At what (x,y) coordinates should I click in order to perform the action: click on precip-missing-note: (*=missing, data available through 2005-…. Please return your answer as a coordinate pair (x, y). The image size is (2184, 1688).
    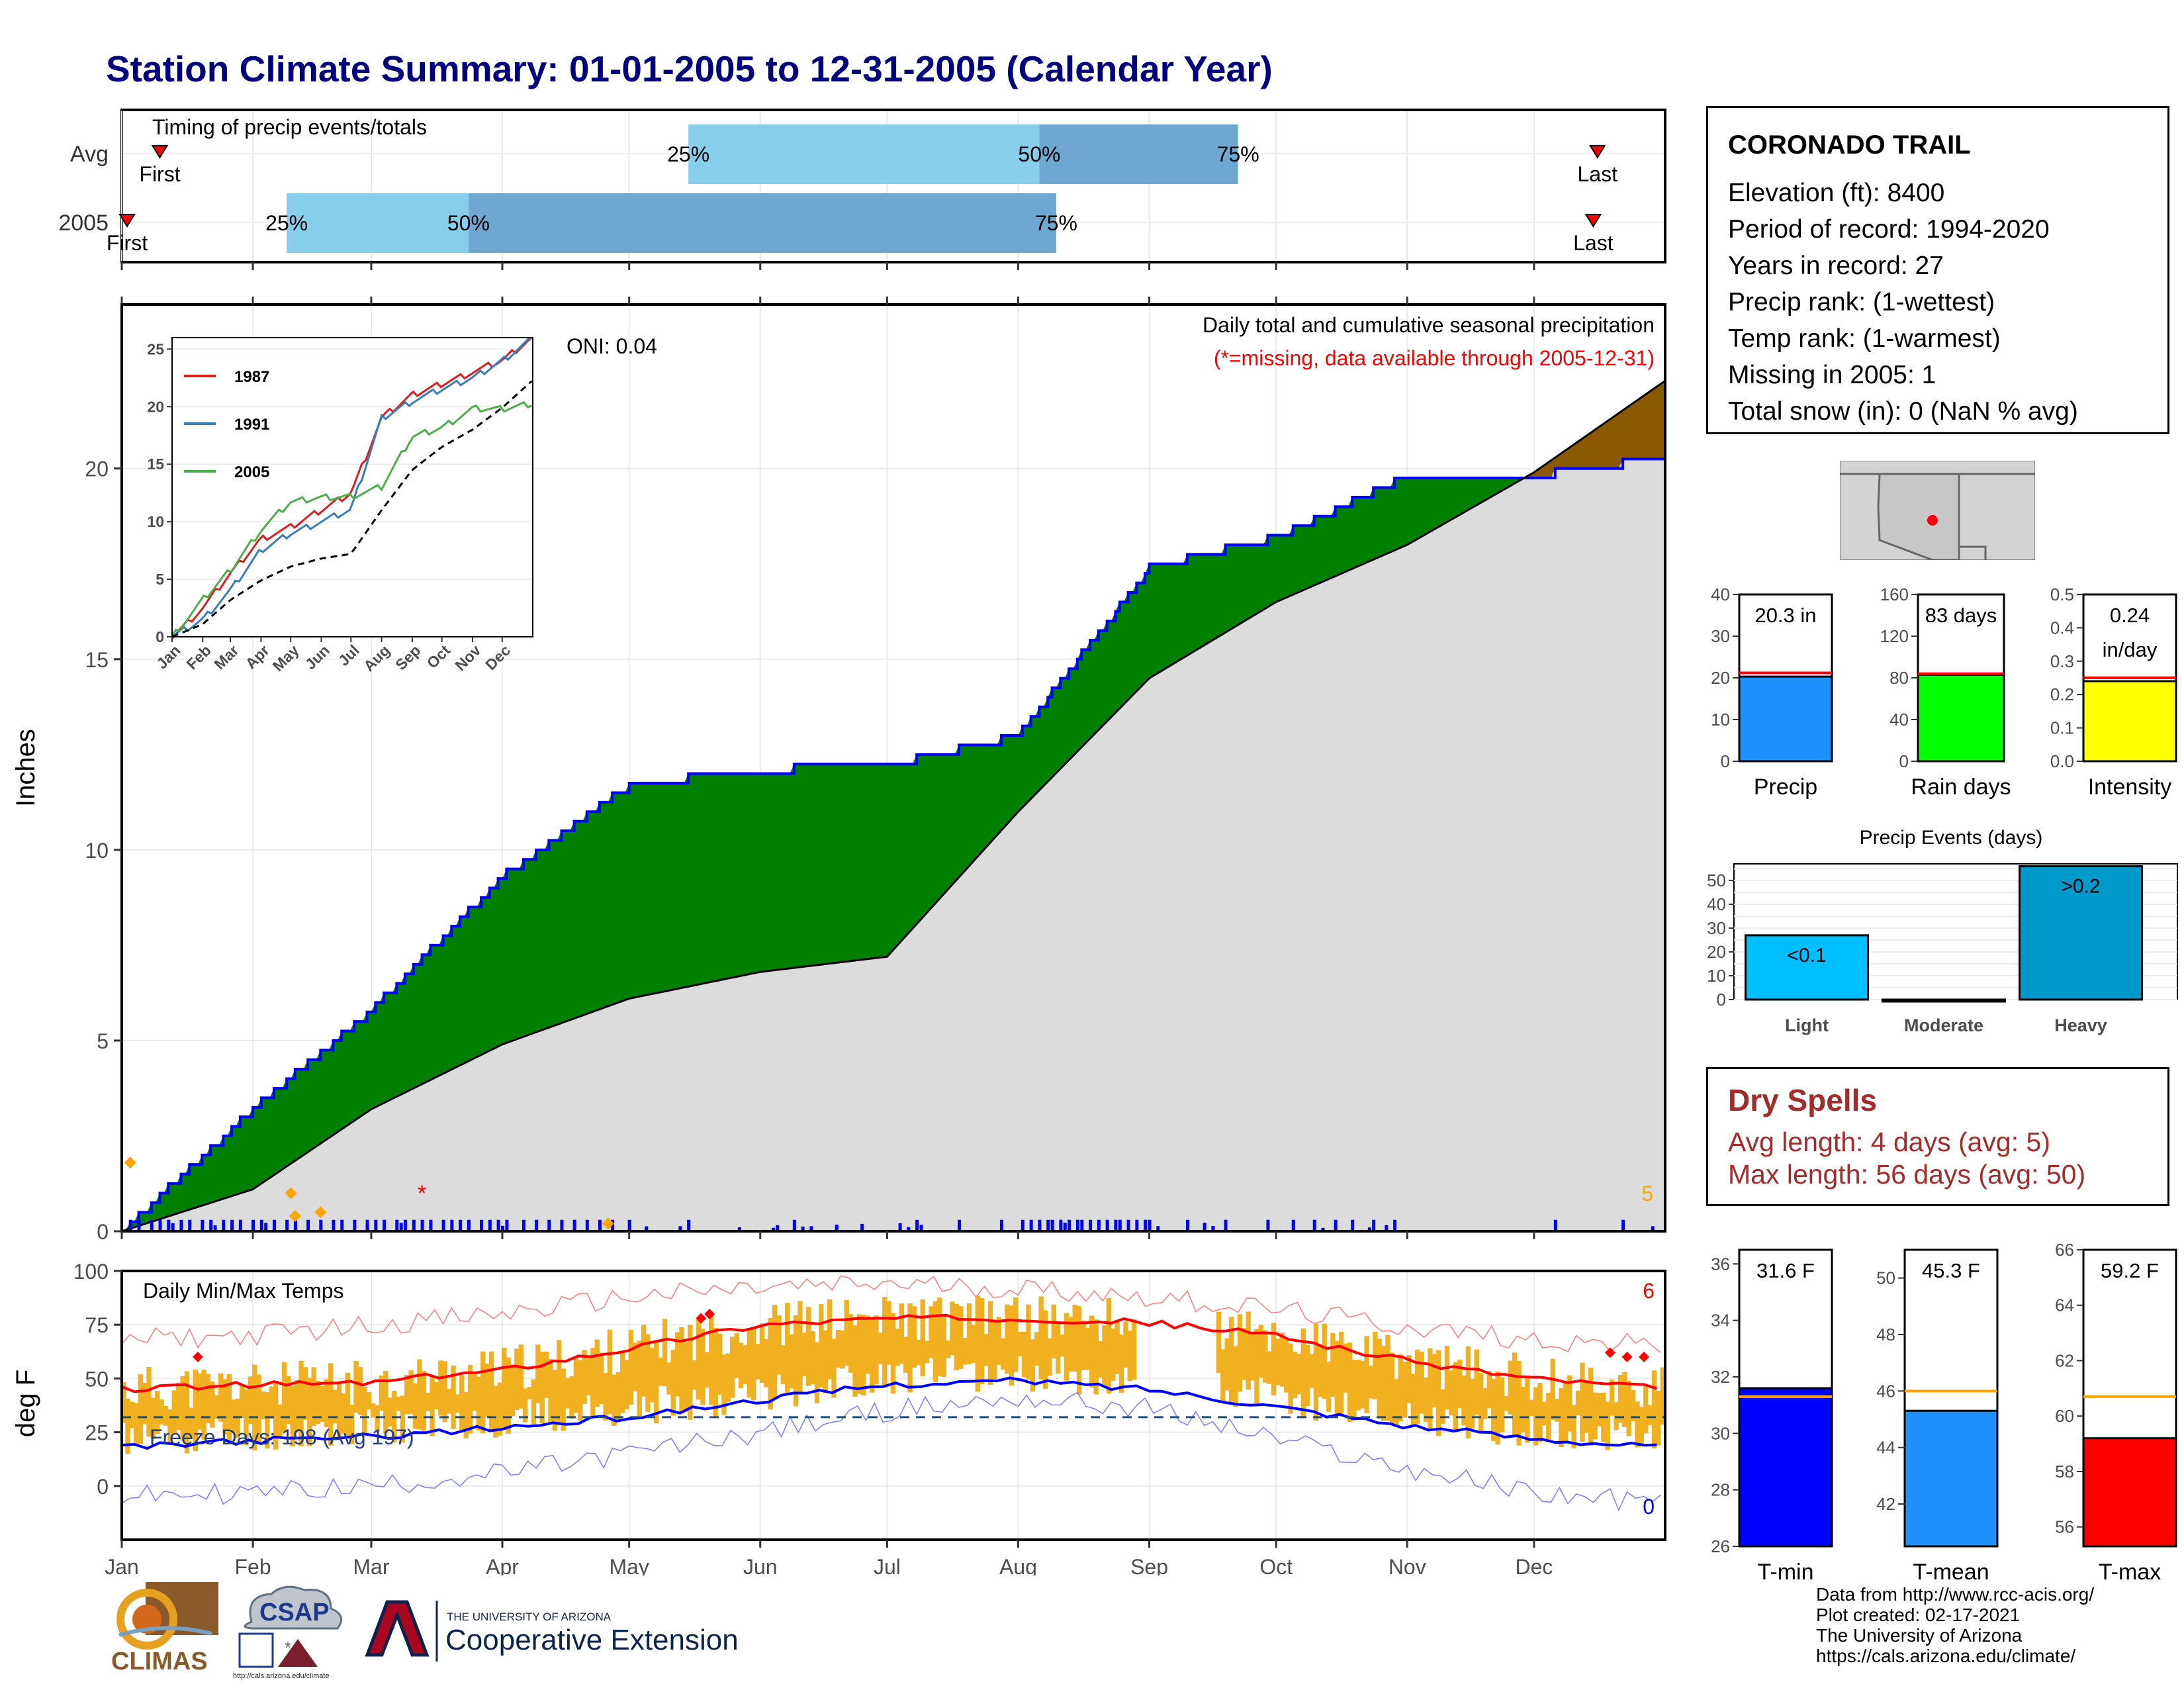
    Looking at the image, I should click on (1434, 358).